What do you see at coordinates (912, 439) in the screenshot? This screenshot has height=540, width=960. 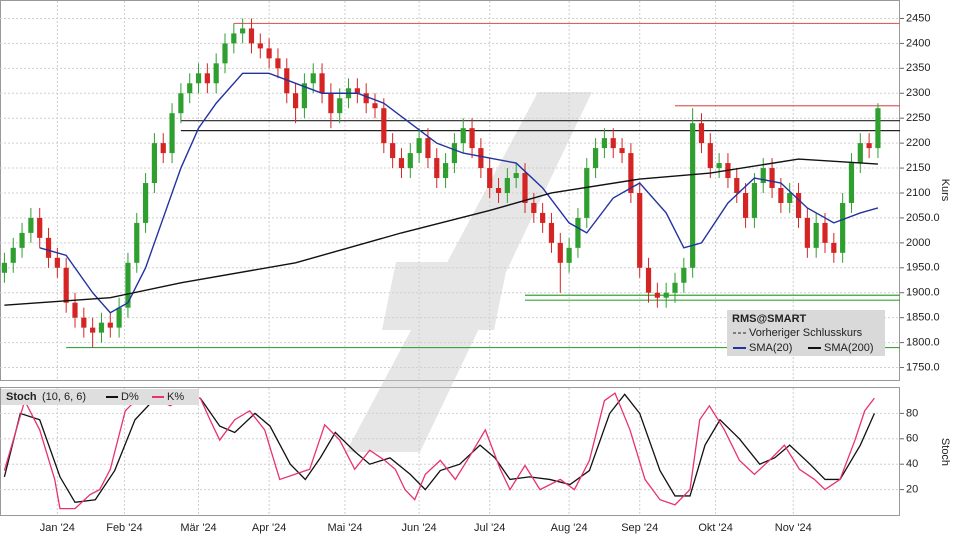 I see `y-tick-label: 60` at bounding box center [912, 439].